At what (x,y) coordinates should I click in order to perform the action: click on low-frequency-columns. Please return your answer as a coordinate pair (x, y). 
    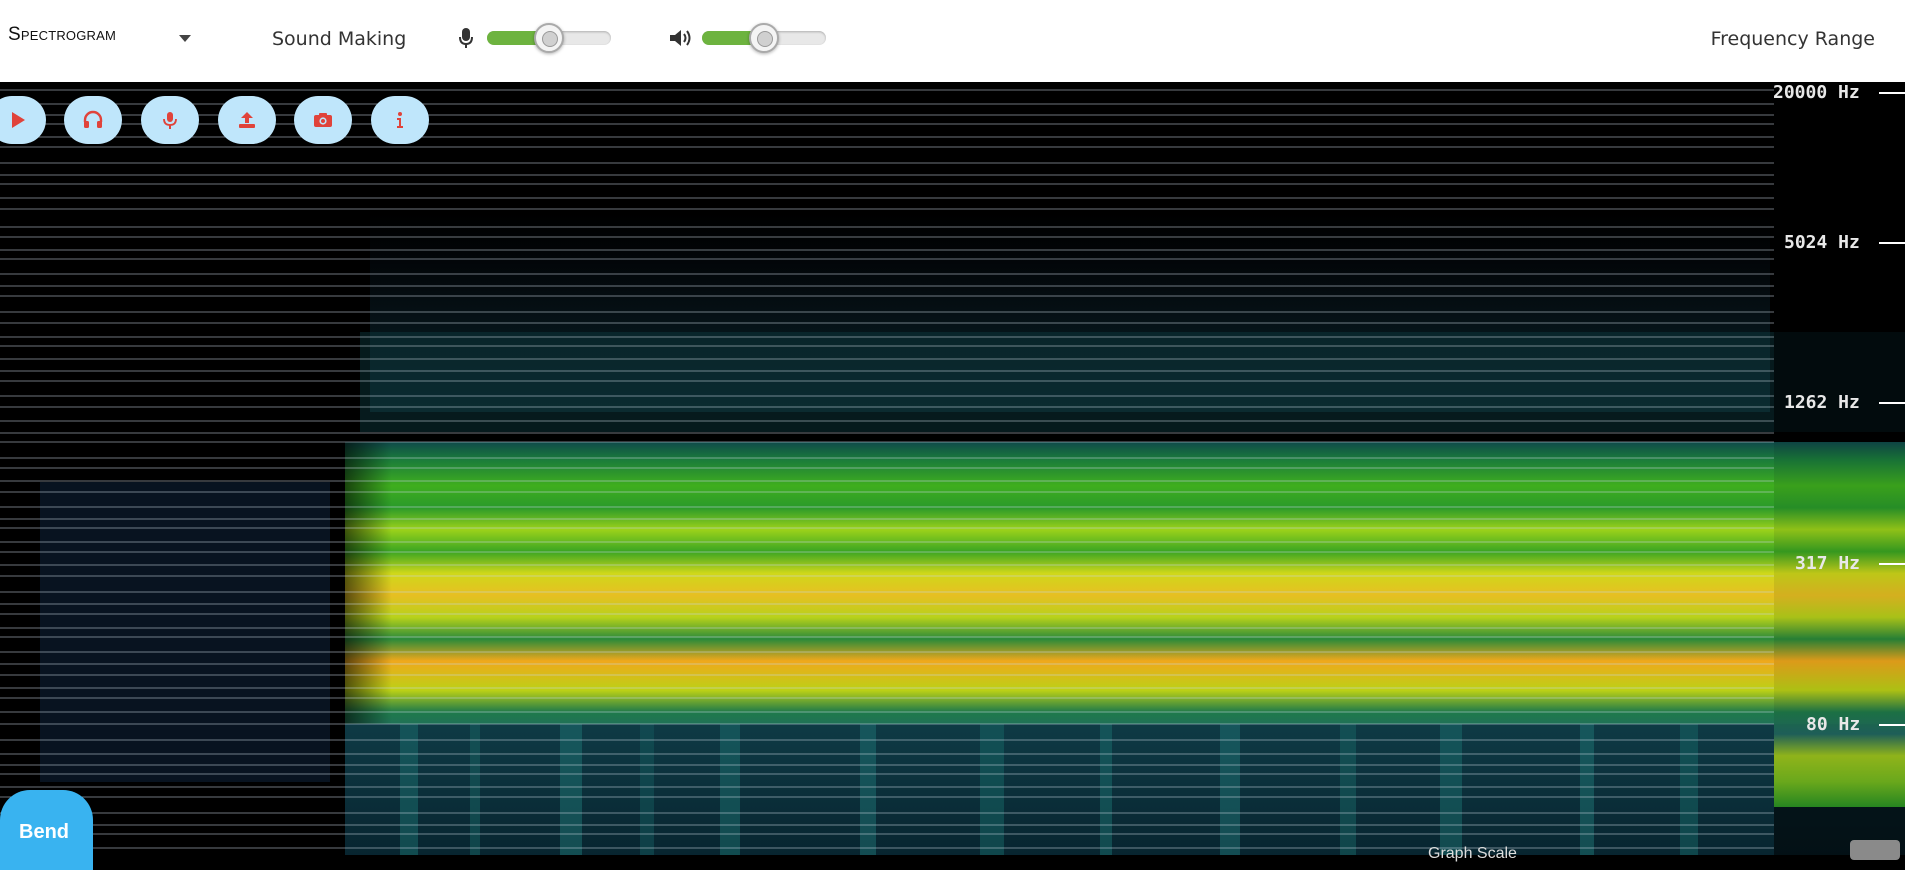
    Looking at the image, I should click on (1049, 789).